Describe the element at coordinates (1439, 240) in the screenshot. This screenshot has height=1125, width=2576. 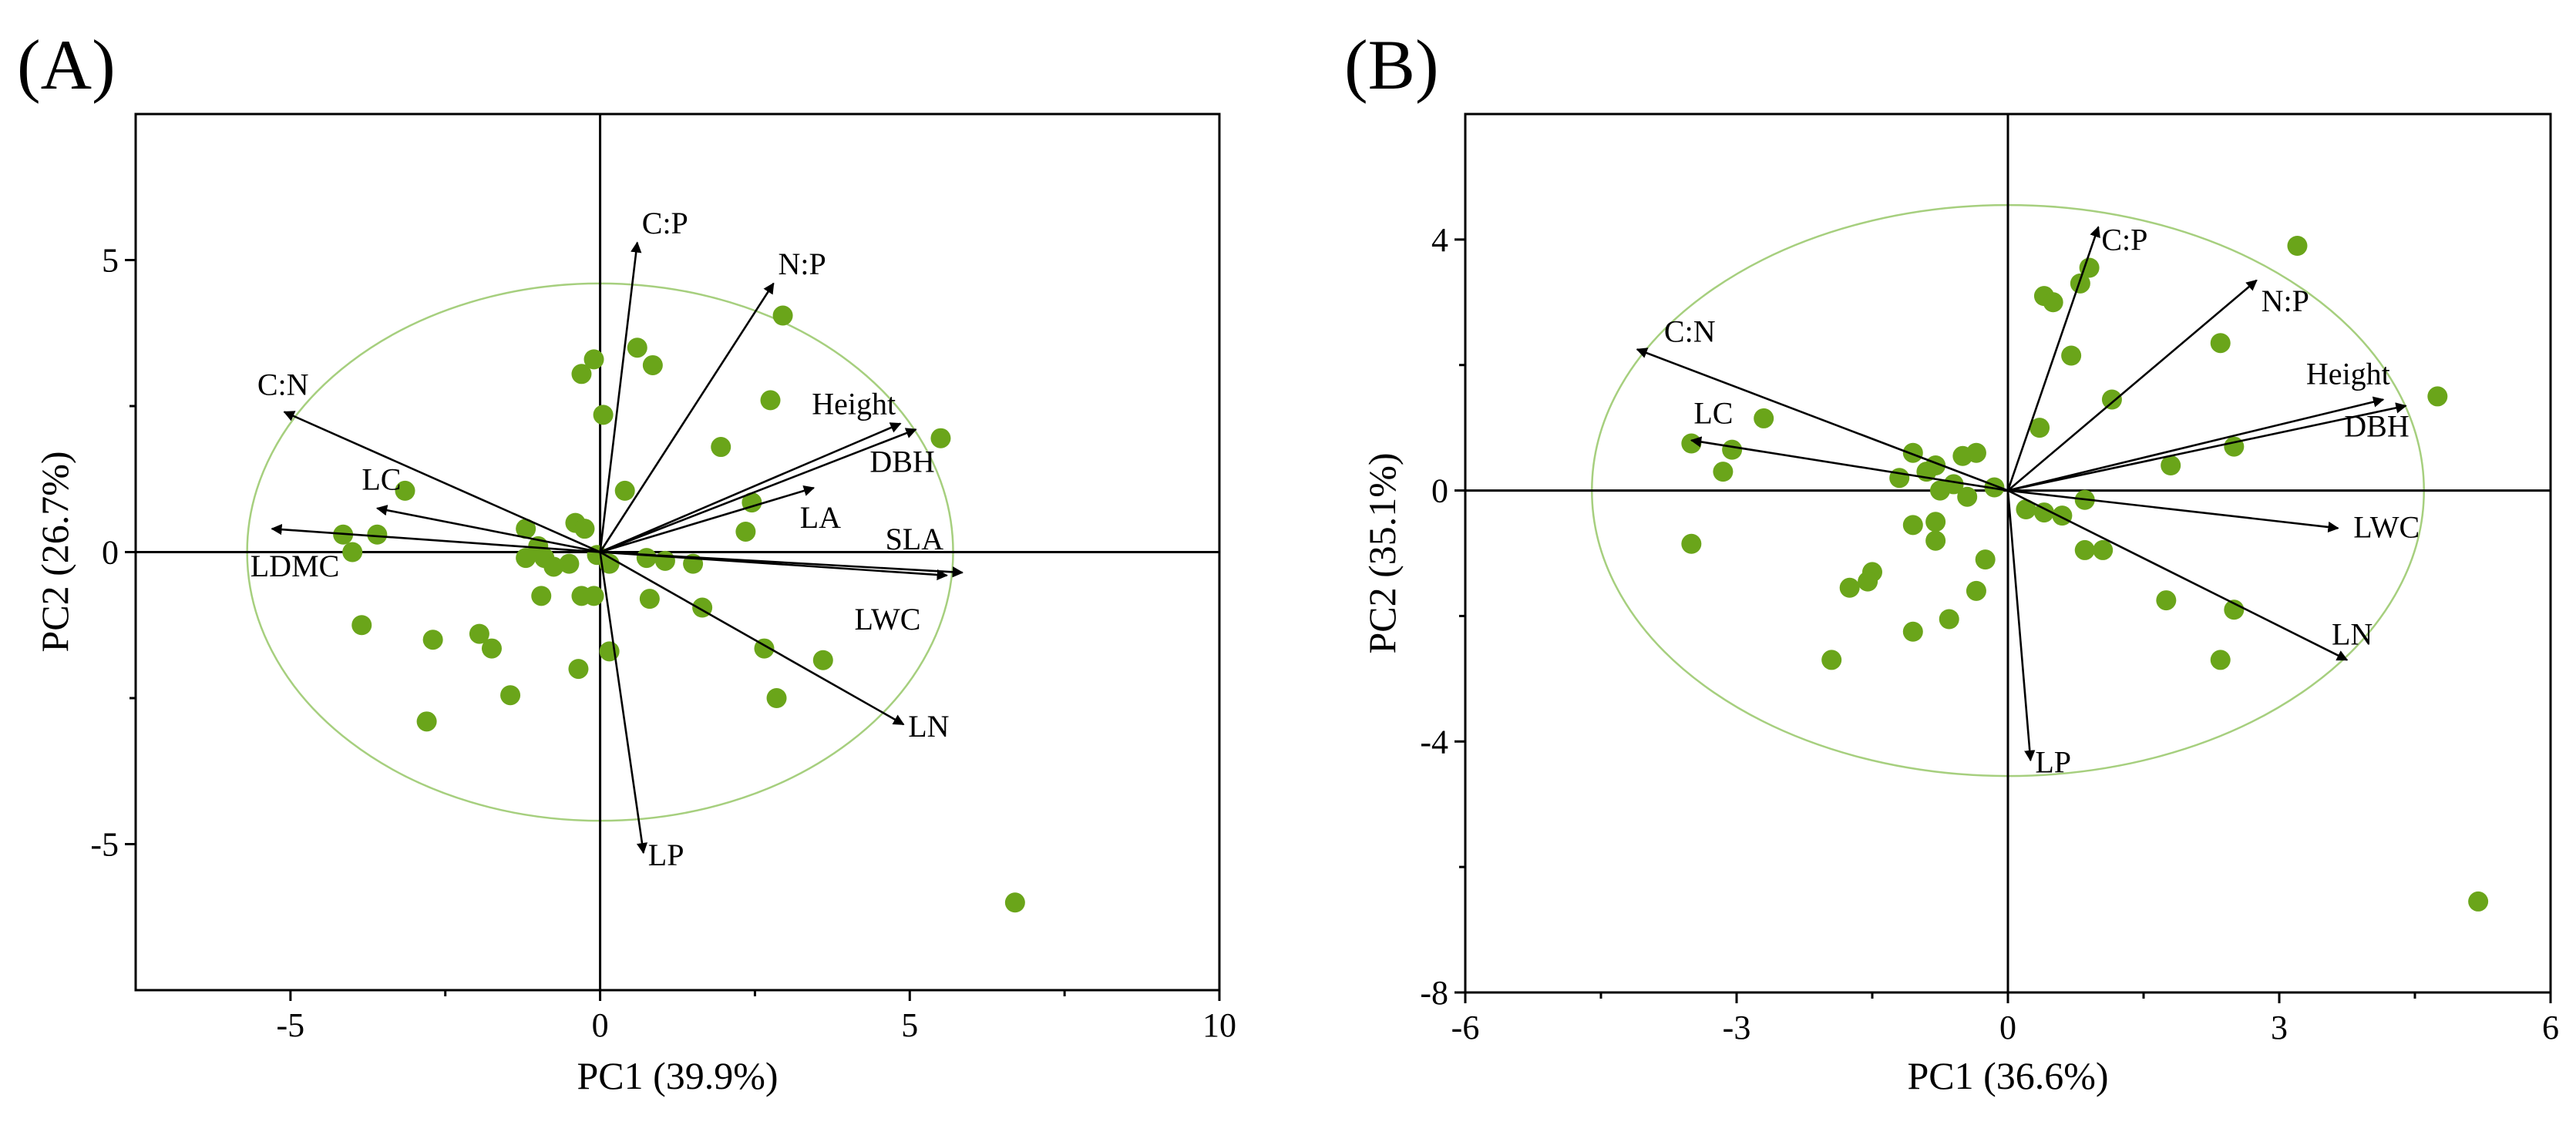
I see `y-tick-label: 4` at that location.